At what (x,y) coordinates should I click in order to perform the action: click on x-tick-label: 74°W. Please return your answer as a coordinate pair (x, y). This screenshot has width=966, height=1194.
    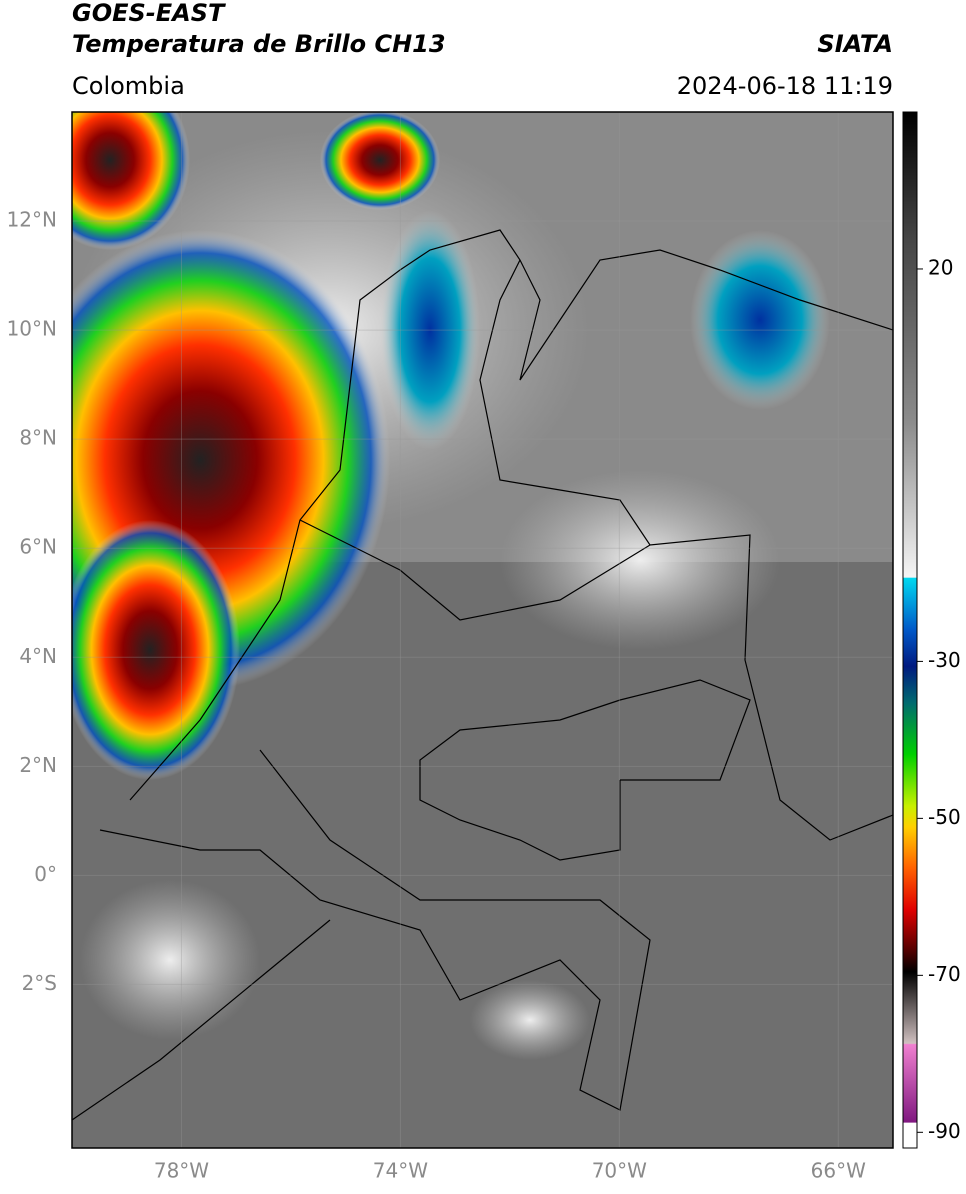
    Looking at the image, I should click on (400, 1171).